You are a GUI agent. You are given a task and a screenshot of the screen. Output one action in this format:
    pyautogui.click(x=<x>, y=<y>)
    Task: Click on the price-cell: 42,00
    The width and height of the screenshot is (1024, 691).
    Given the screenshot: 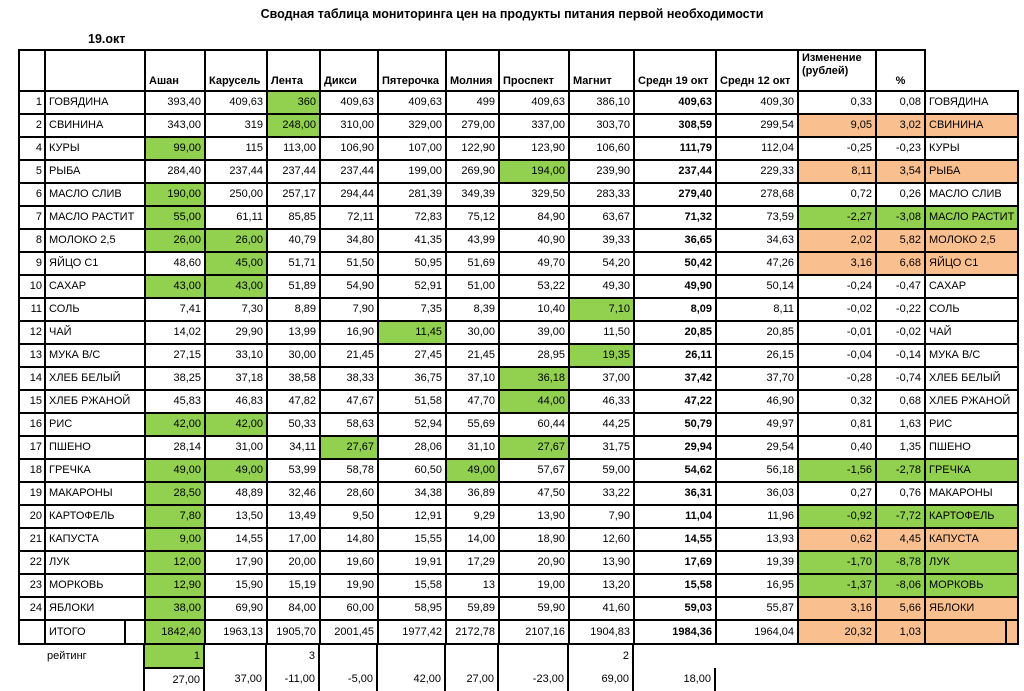 What is the action you would take?
    pyautogui.click(x=236, y=424)
    